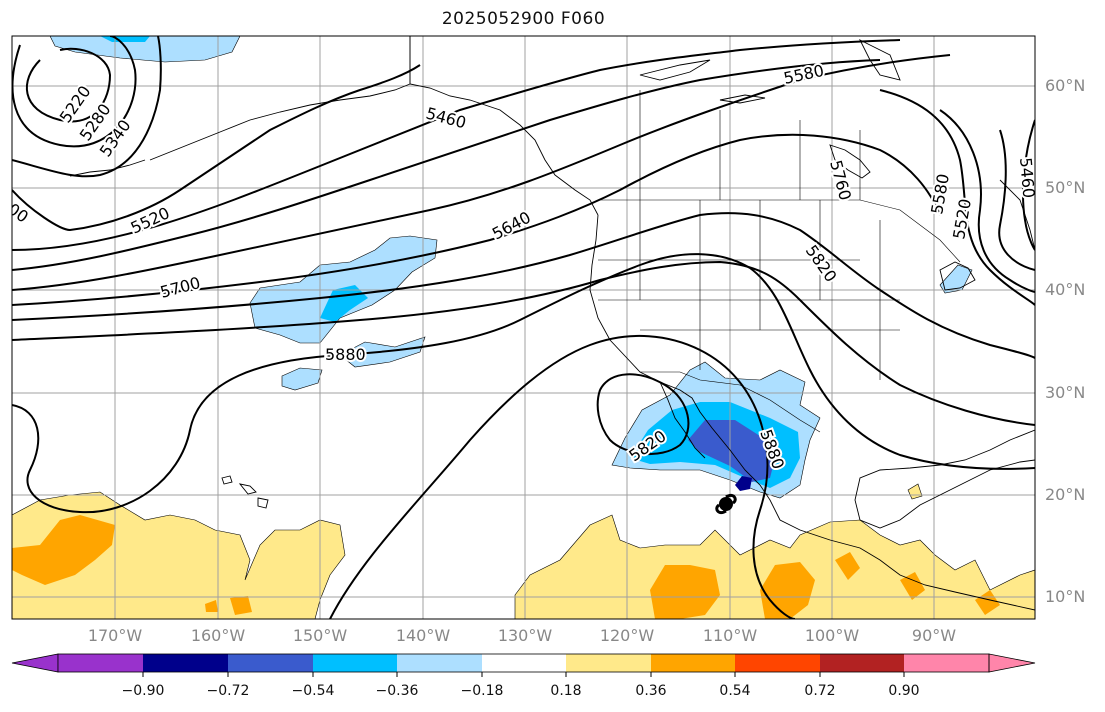 Image resolution: width=1105 pixels, height=712 pixels. I want to click on lon-label-110w: 110°W, so click(730, 635).